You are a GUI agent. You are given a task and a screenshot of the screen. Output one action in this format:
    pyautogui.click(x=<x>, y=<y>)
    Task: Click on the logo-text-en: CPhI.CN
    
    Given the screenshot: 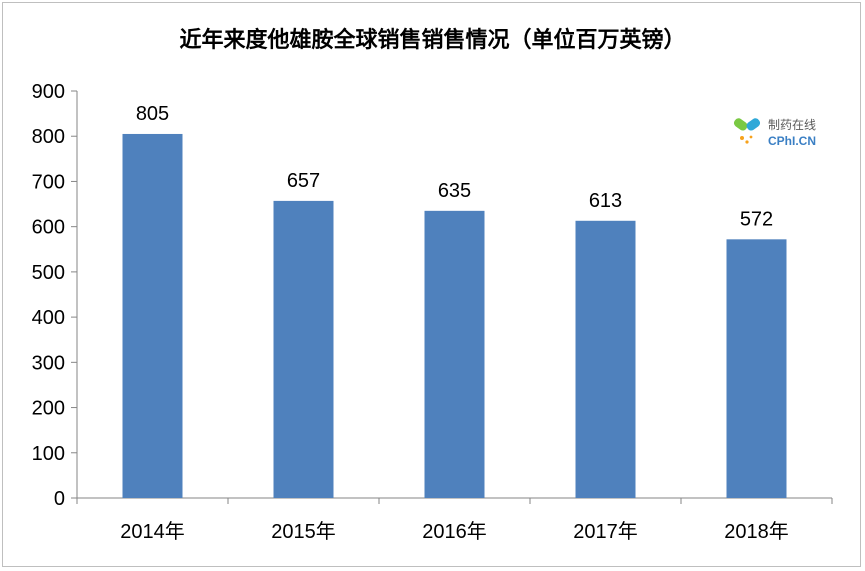 What is the action you would take?
    pyautogui.click(x=792, y=141)
    